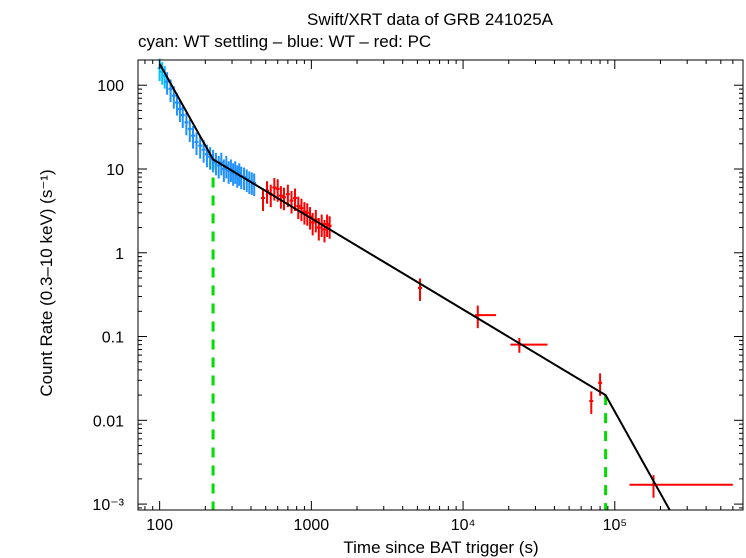  What do you see at coordinates (119, 254) in the screenshot?
I see `y-tick-label: 1` at bounding box center [119, 254].